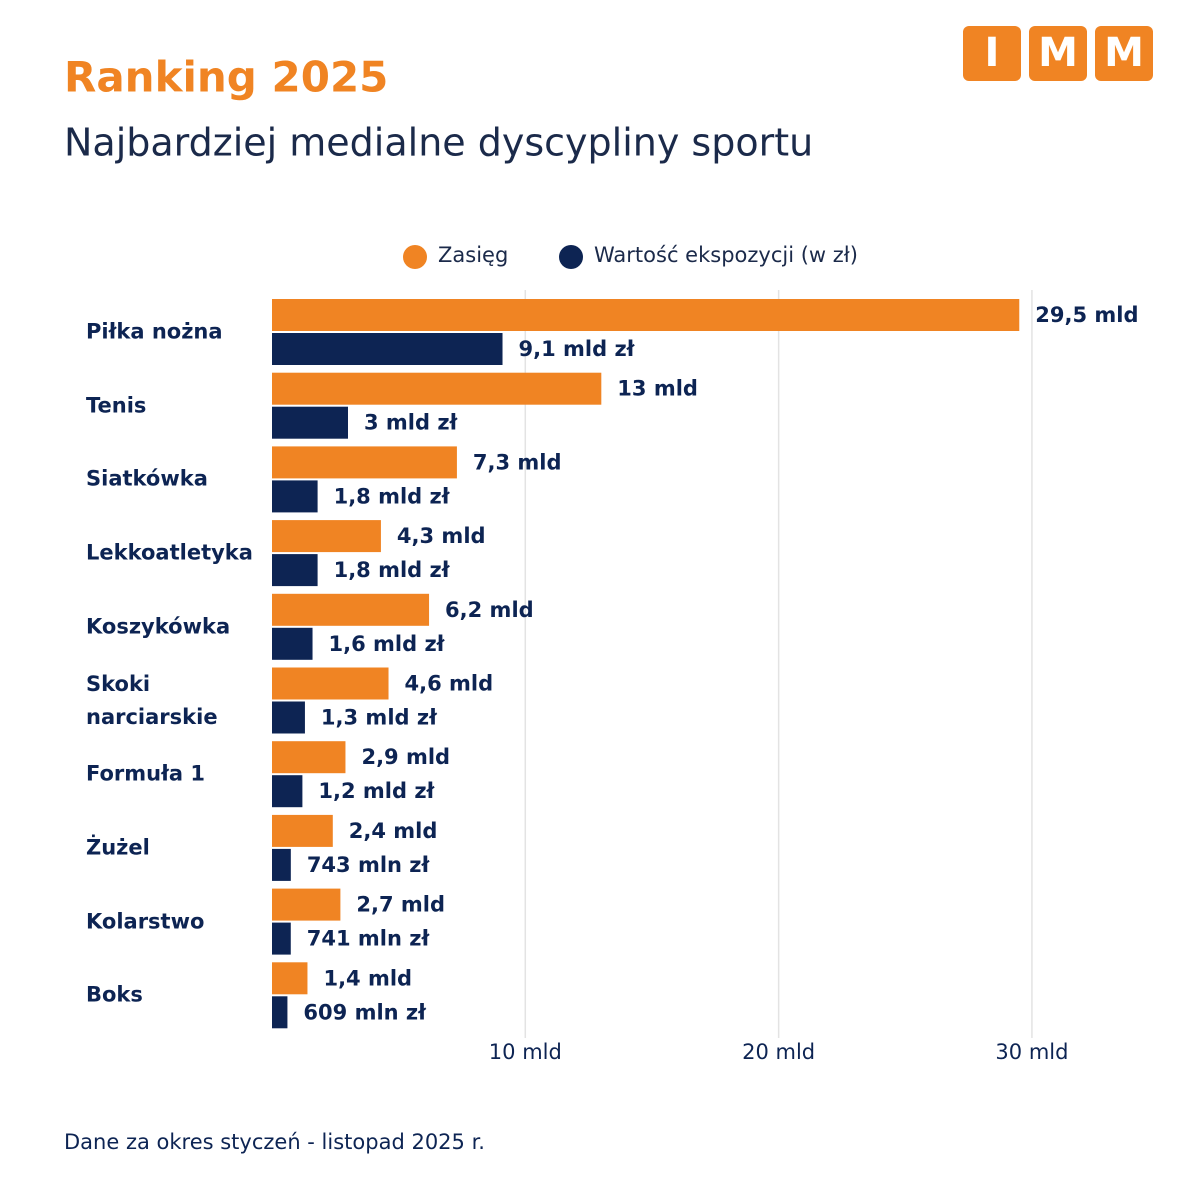  Describe the element at coordinates (525, 1052) in the screenshot. I see `x-tick-label: 10 mld` at that location.